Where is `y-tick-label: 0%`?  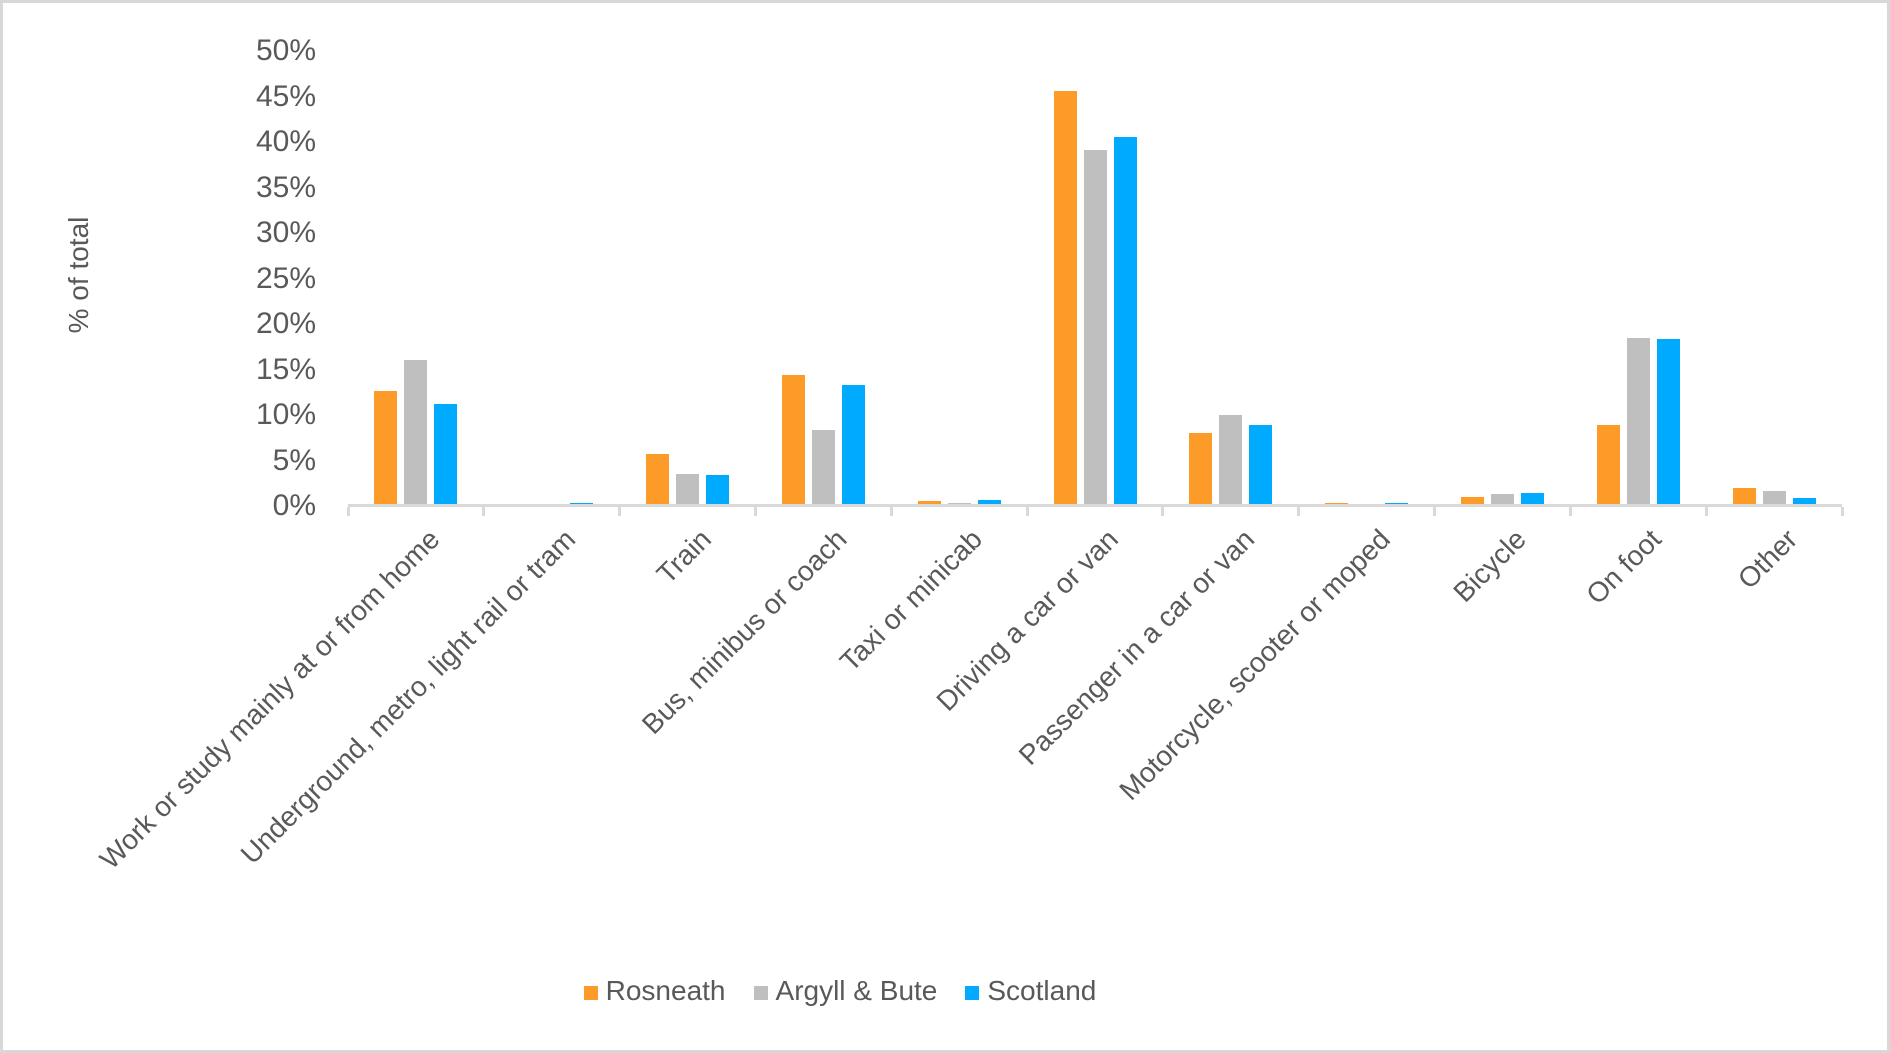
y-tick-label: 0% is located at coordinates (294, 505).